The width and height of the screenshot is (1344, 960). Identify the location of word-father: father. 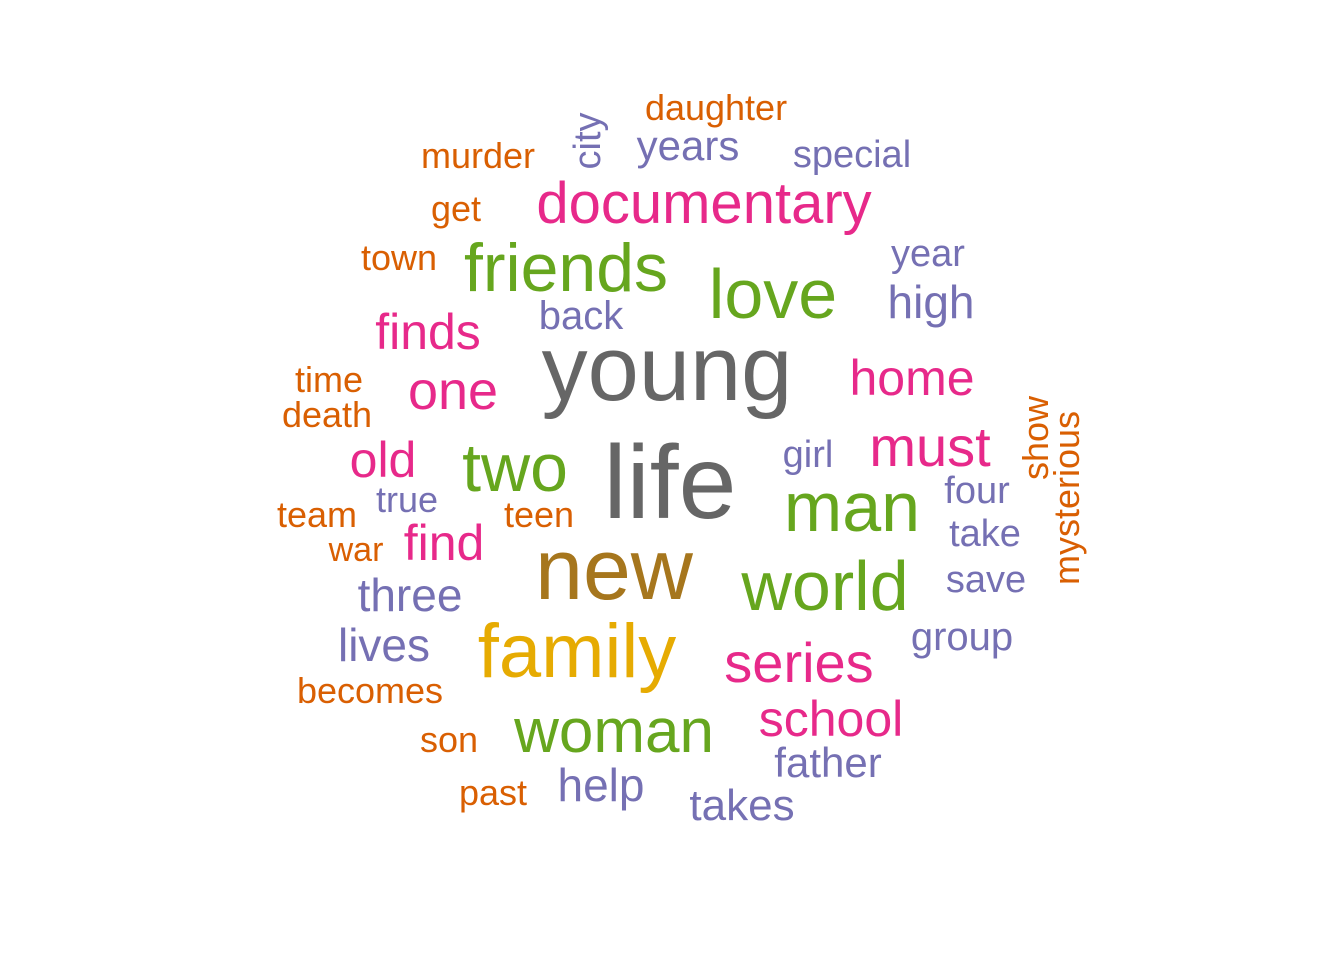
(828, 762).